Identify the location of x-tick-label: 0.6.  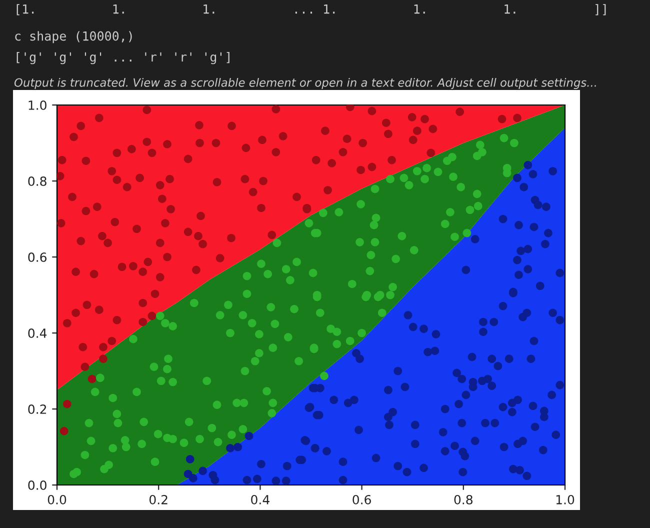
(361, 499).